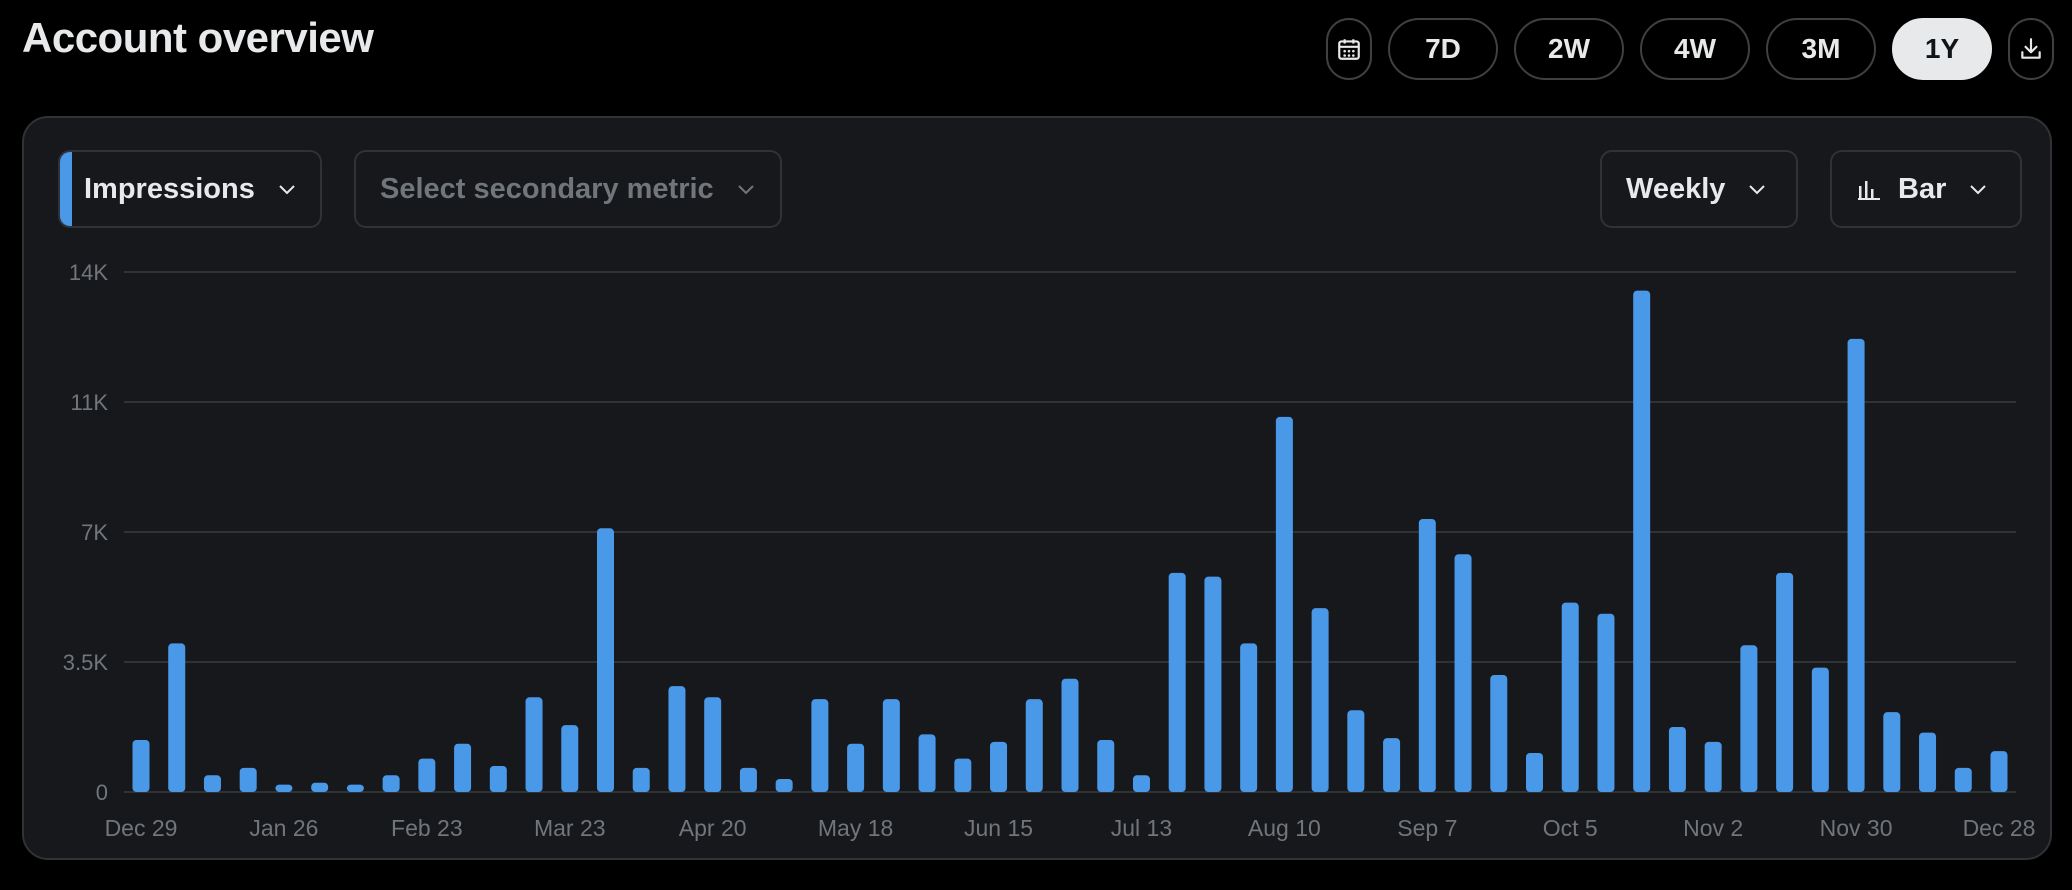 Image resolution: width=2072 pixels, height=890 pixels. What do you see at coordinates (283, 828) in the screenshot?
I see `x-tick-label: Jan 26` at bounding box center [283, 828].